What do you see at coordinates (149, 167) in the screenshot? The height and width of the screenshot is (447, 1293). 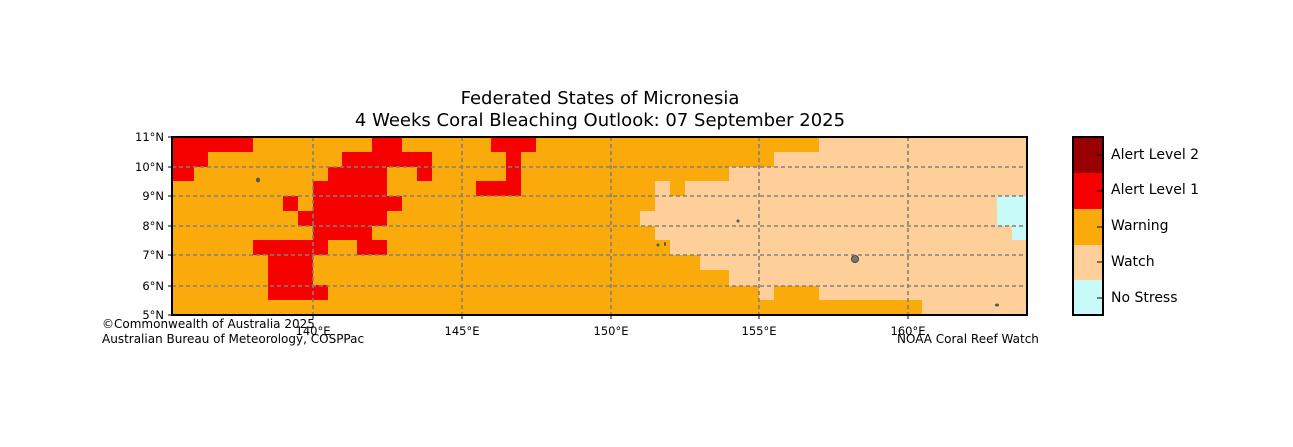 I see `lat-tick-label: 10°N` at bounding box center [149, 167].